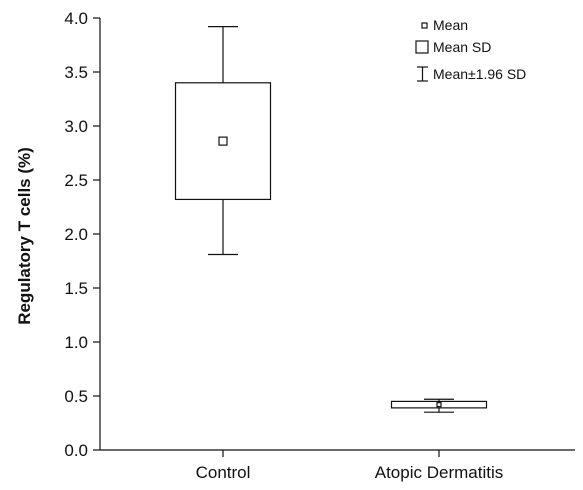  What do you see at coordinates (450, 25) in the screenshot?
I see `legend-mean-label: Mean` at bounding box center [450, 25].